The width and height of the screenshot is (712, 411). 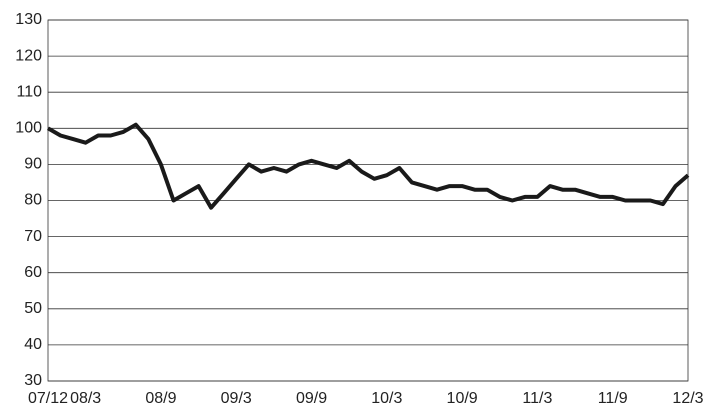 I want to click on y-tick-label: 60, so click(x=33, y=272).